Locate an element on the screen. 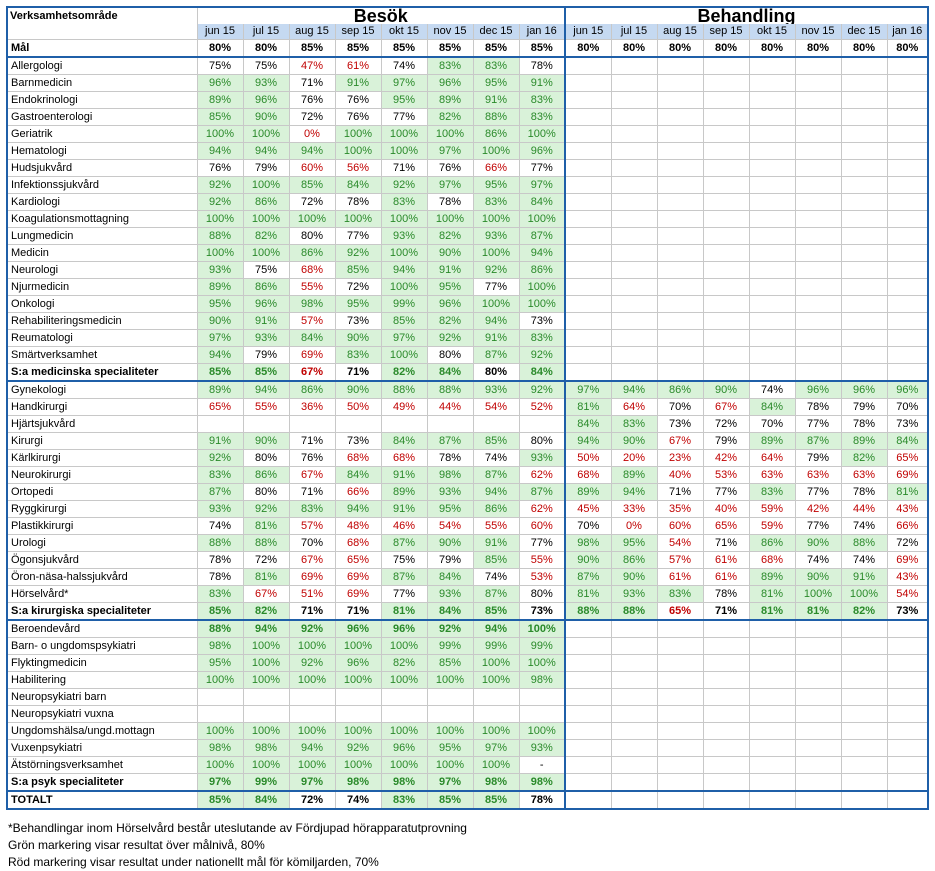 This screenshot has height=871, width=935. behandling-value: 44% is located at coordinates (864, 509).